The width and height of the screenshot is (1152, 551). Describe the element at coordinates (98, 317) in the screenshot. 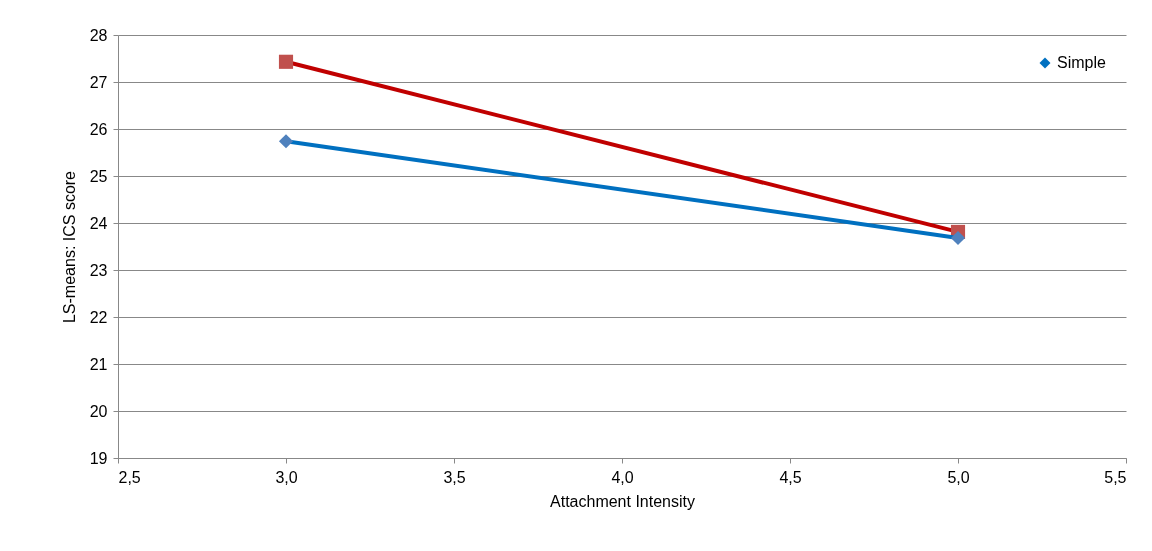

I see `y-tick-label: 22` at that location.